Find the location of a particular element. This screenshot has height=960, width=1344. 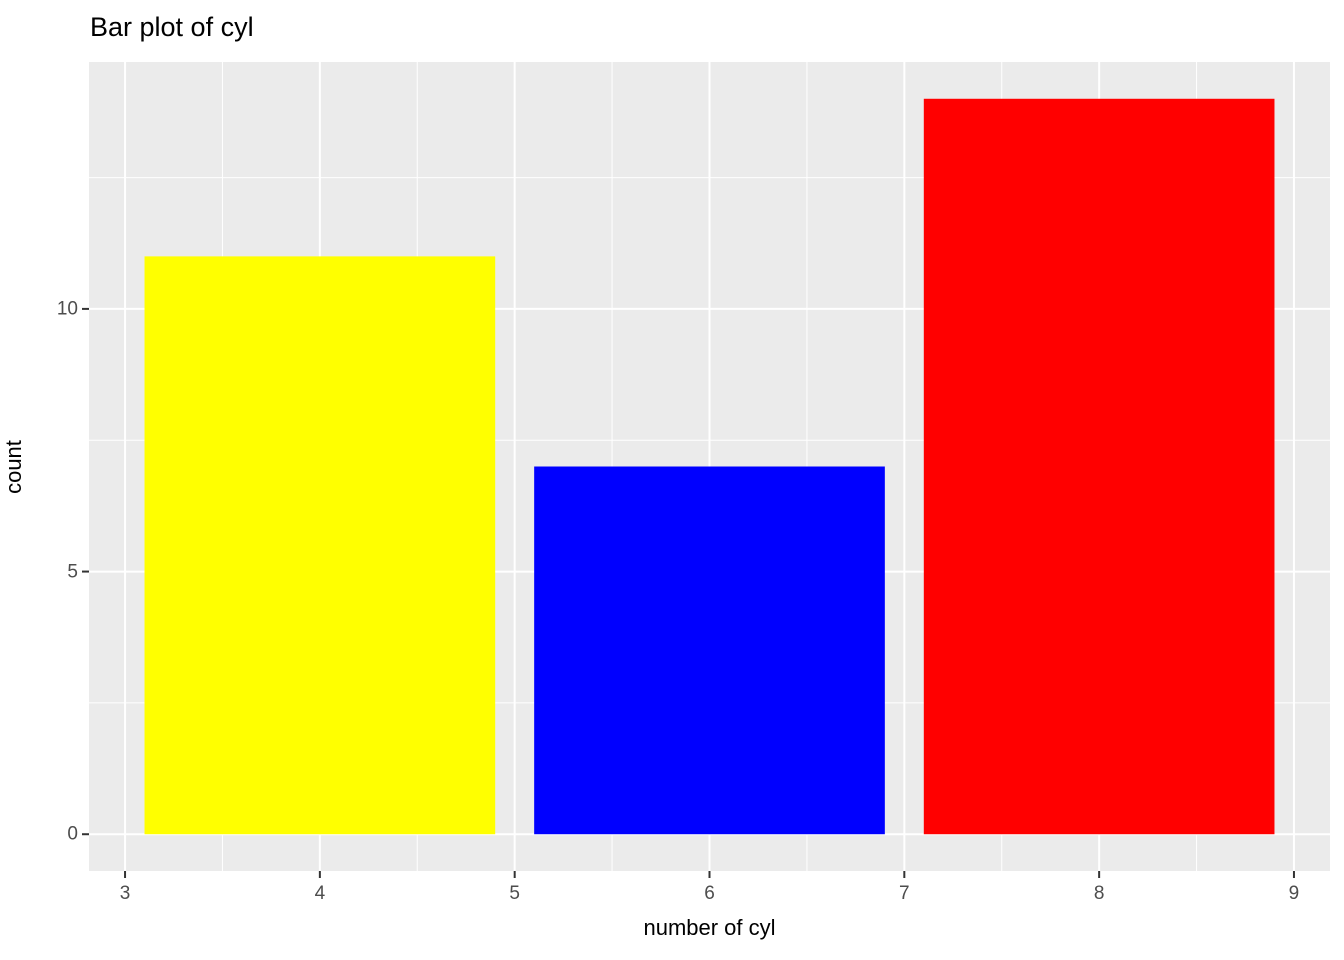

x-tick-label-8: 8 is located at coordinates (1099, 893).